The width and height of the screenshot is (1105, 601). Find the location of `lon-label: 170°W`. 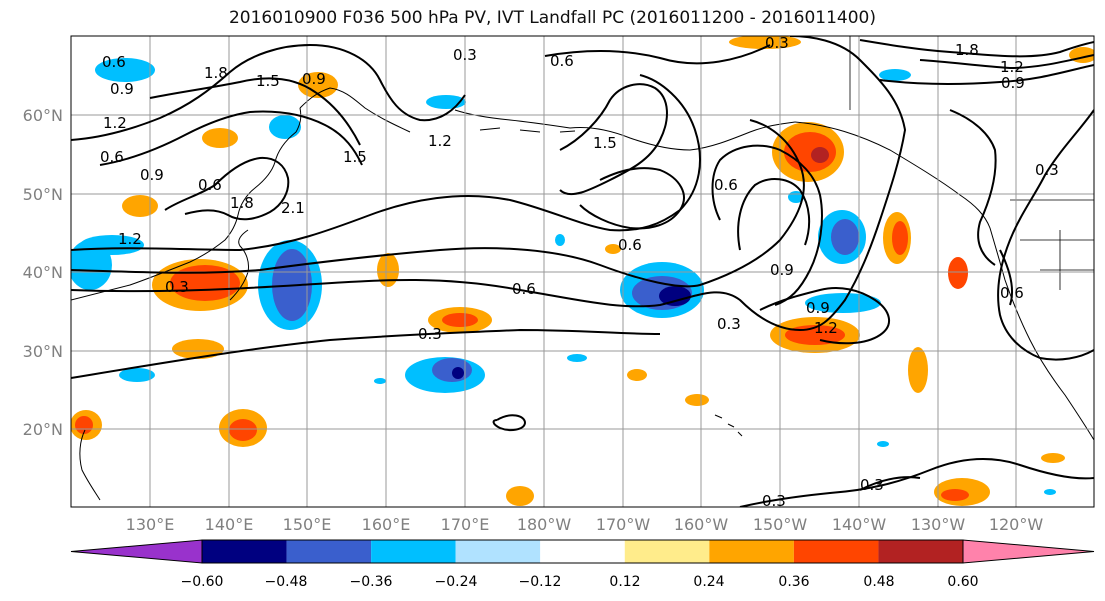

lon-label: 170°W is located at coordinates (623, 524).